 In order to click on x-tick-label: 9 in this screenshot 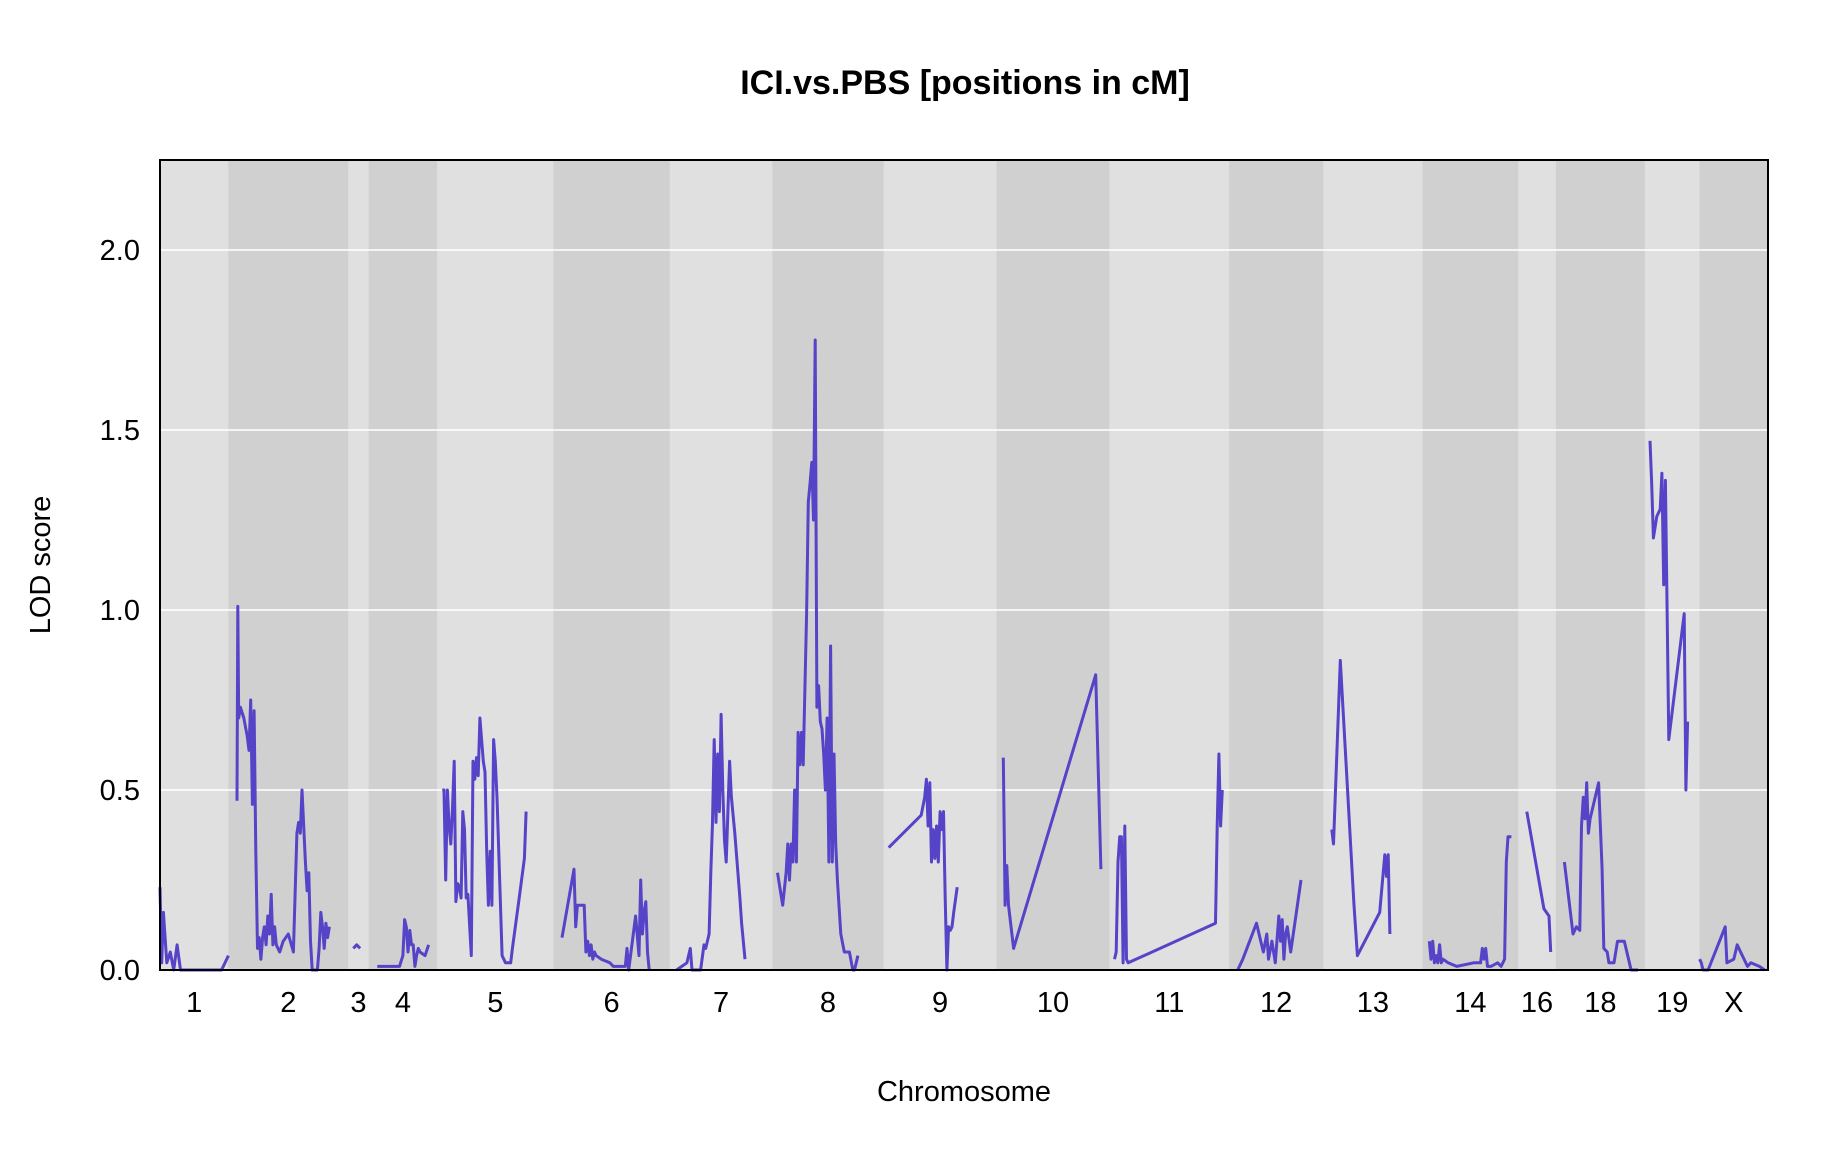, I will do `click(940, 1003)`.